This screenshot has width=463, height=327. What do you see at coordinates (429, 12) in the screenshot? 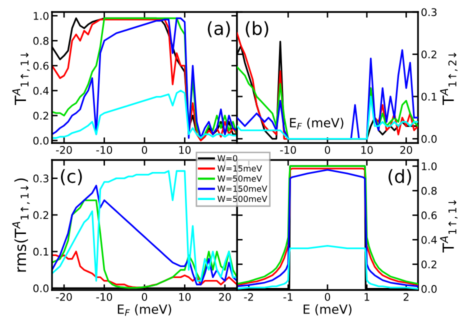
I see `y2-tick-label: 0.3` at bounding box center [429, 12].